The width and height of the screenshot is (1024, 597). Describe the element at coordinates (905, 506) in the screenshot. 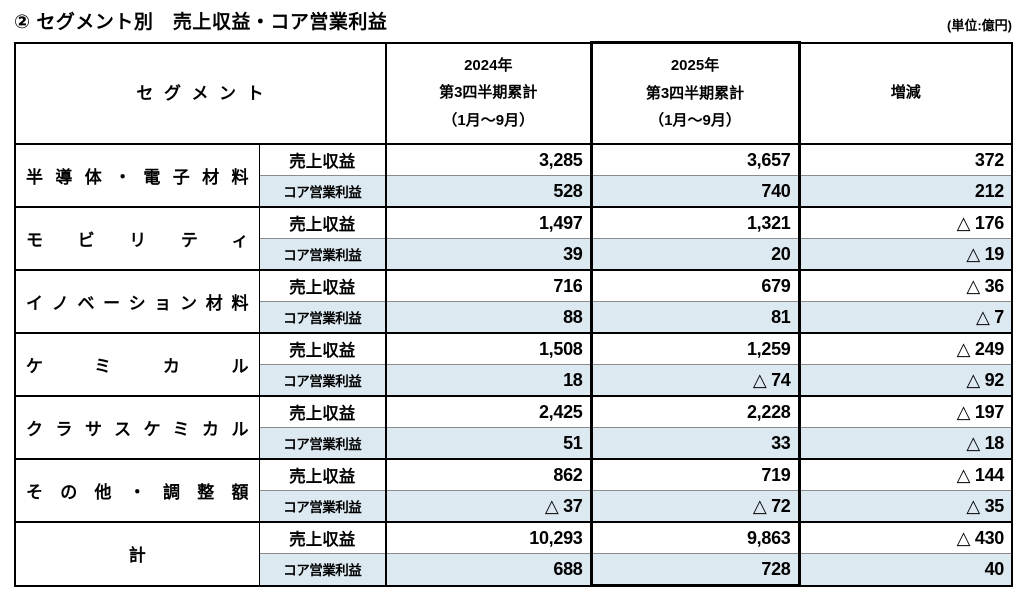

I see `core-profit-change-value: △ 35` at that location.